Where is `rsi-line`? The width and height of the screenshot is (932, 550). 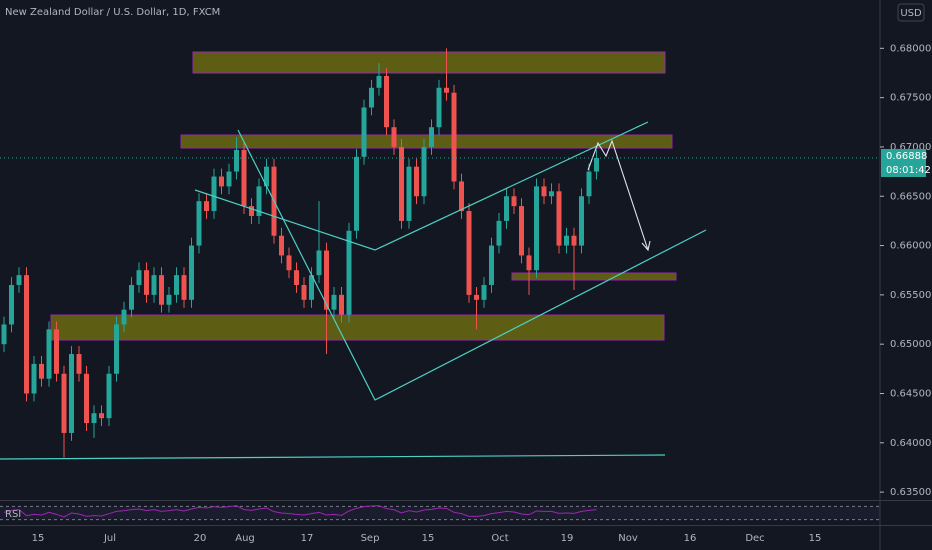 rsi-line is located at coordinates (300, 511).